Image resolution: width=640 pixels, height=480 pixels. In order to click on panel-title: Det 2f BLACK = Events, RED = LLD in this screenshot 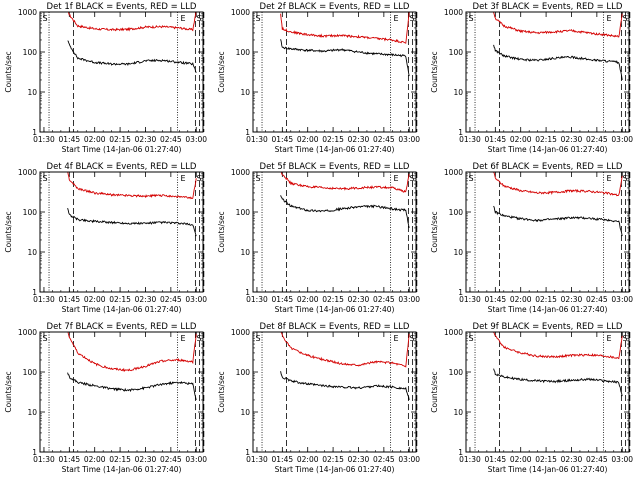, I will do `click(335, 7)`.